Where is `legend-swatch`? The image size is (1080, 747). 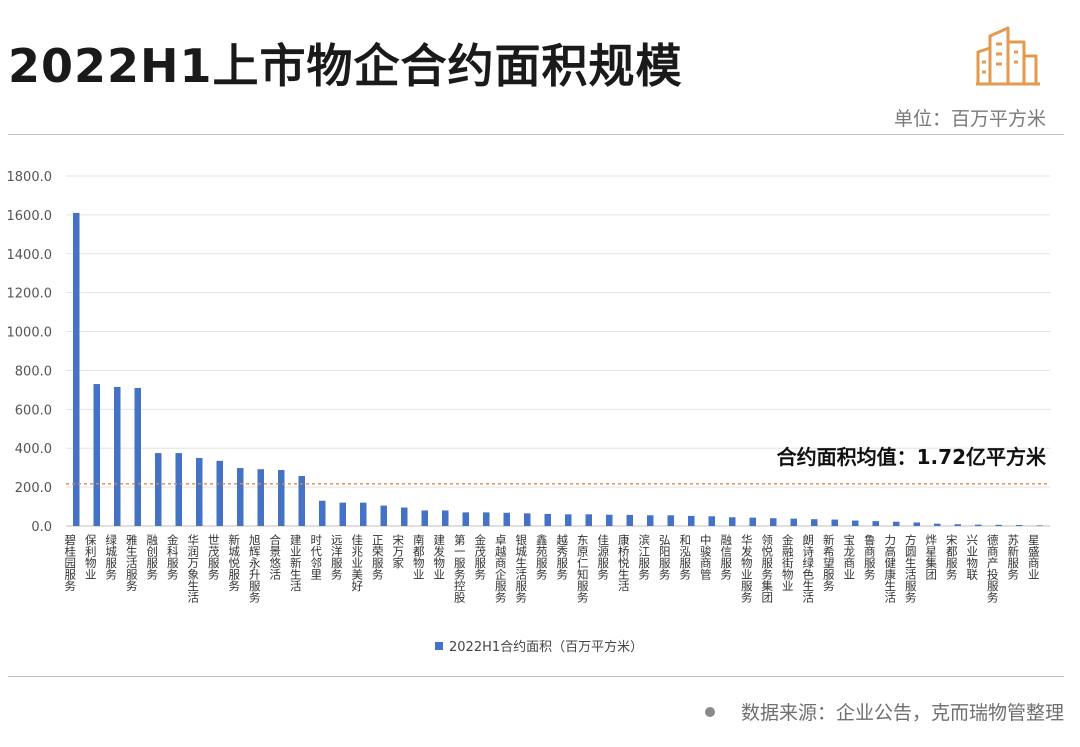 legend-swatch is located at coordinates (439, 646).